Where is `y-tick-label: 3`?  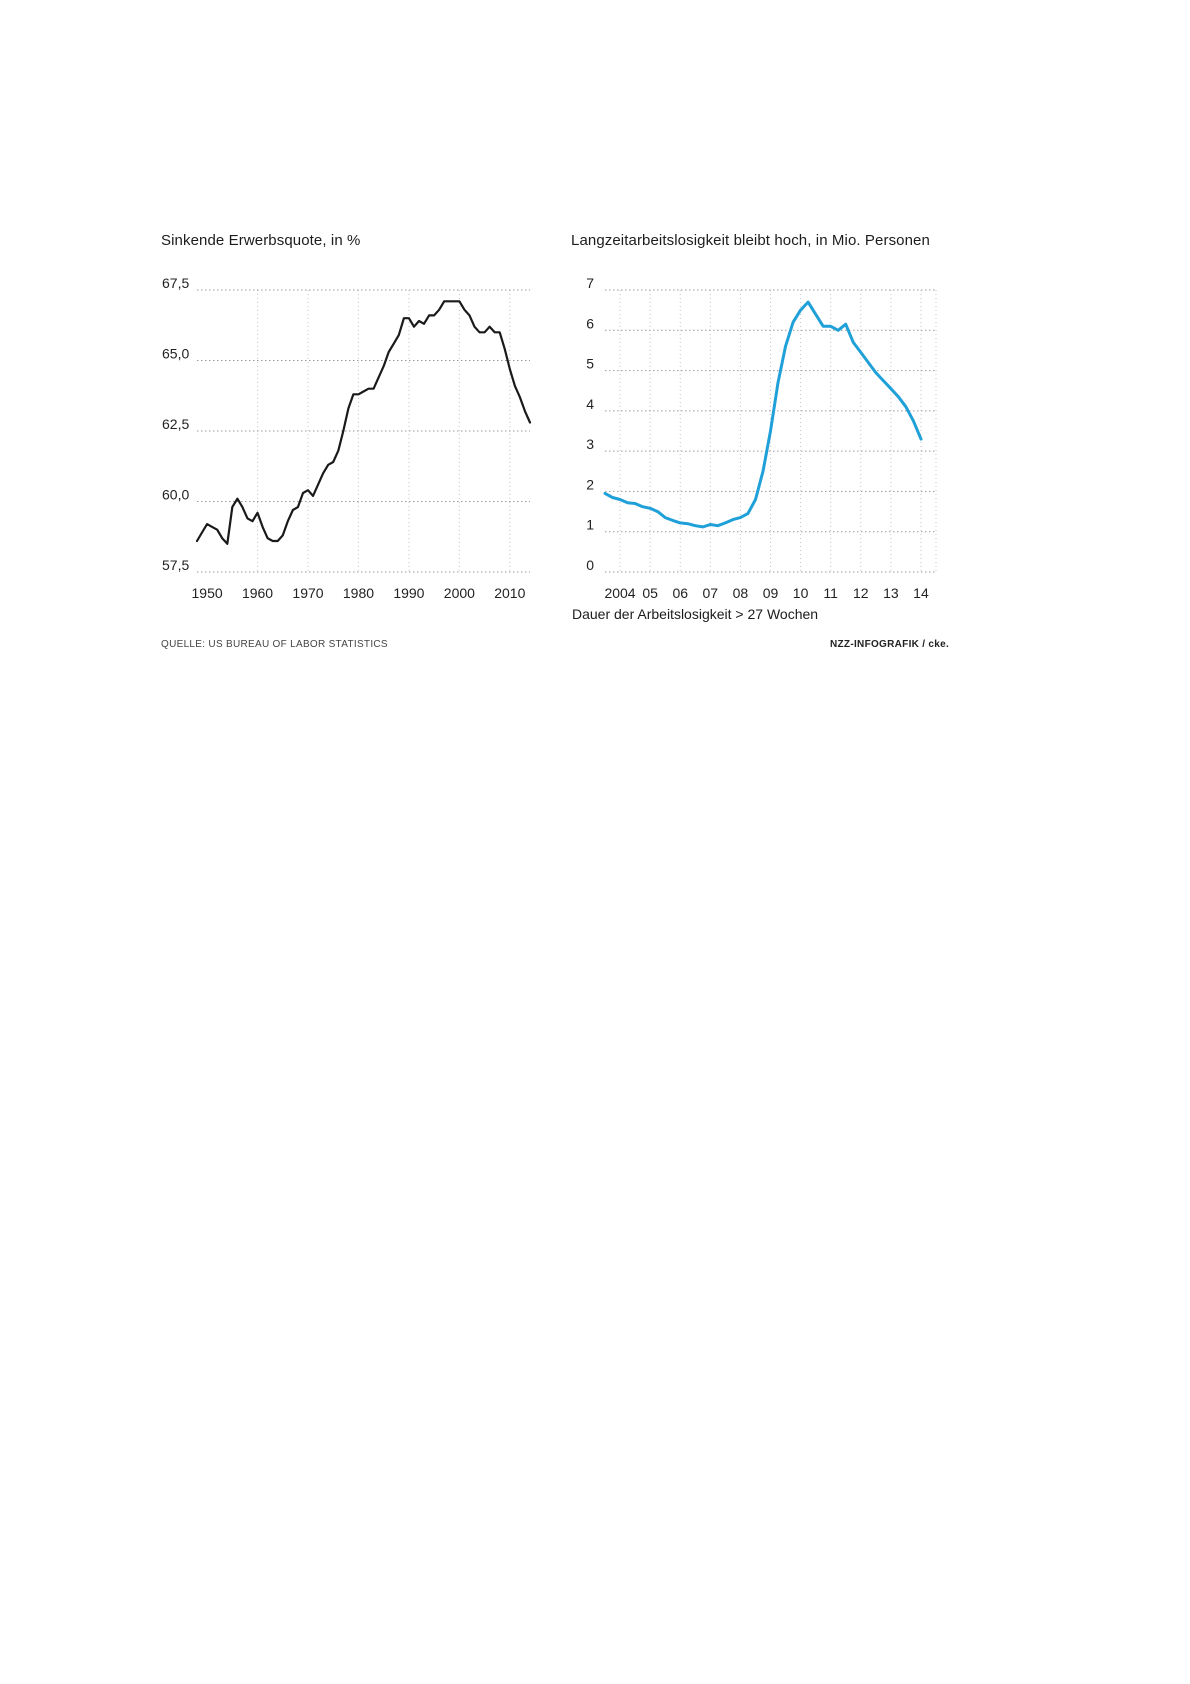 y-tick-label: 3 is located at coordinates (590, 444).